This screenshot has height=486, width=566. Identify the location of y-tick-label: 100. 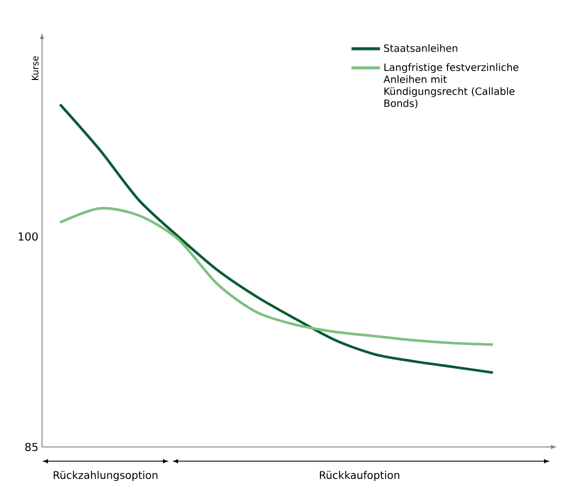
(28, 236).